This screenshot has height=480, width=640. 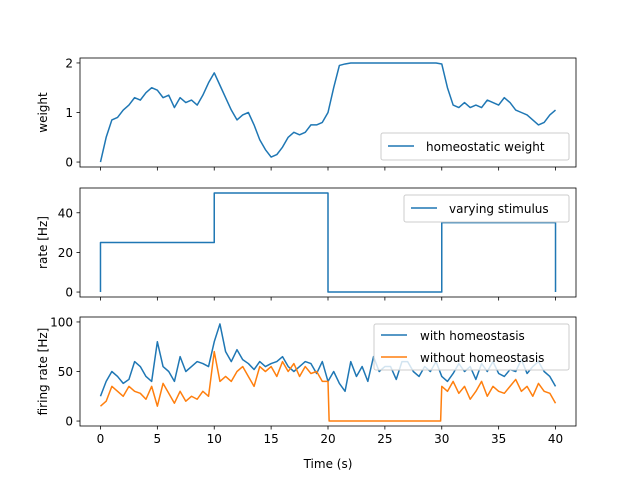 I want to click on weight-legend: homeostatic weight, so click(x=475, y=146).